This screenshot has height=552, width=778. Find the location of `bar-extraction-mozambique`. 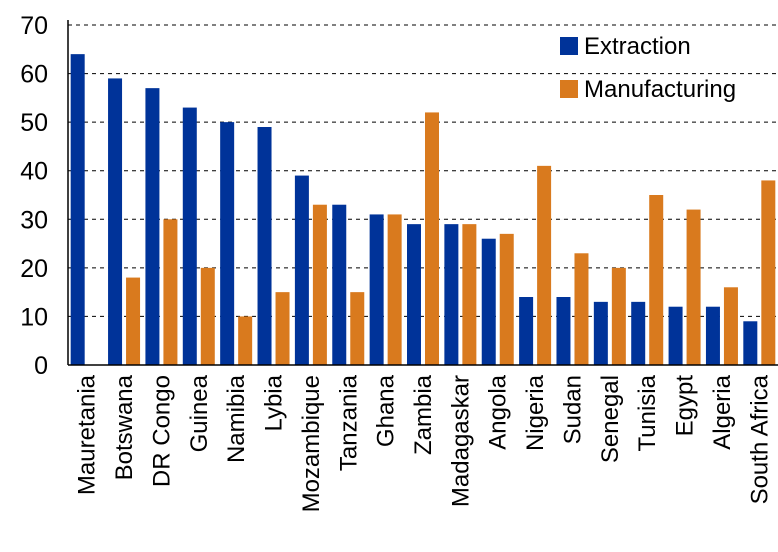

bar-extraction-mozambique is located at coordinates (301, 270).